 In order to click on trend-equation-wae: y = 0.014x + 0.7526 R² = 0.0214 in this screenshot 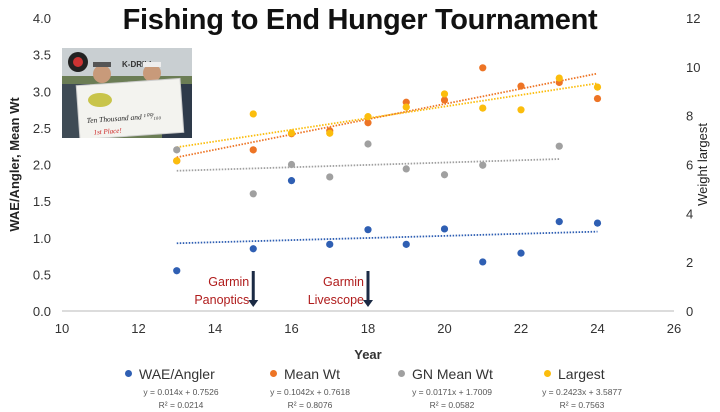, I will do `click(181, 399)`.